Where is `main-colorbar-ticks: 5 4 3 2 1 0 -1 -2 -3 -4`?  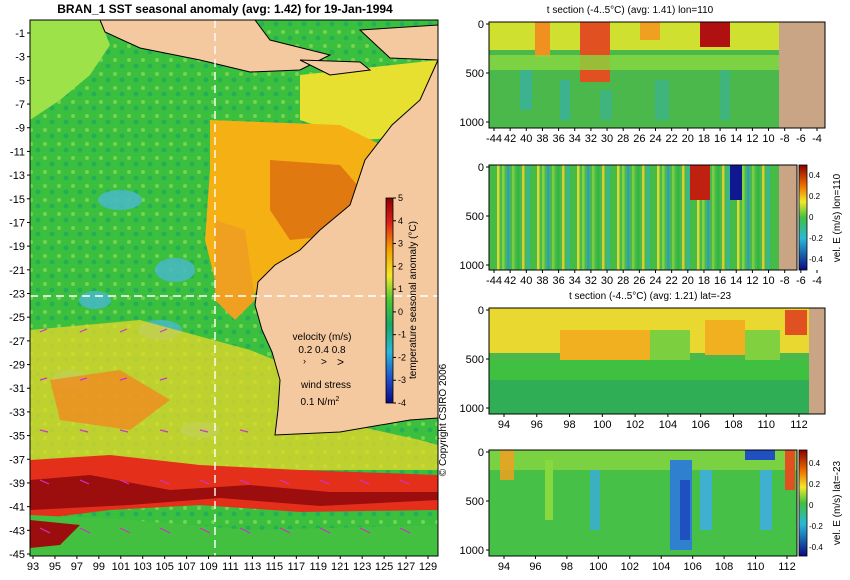 main-colorbar-ticks: 5 4 3 2 1 0 -1 -2 -3 -4 is located at coordinates (399, 300).